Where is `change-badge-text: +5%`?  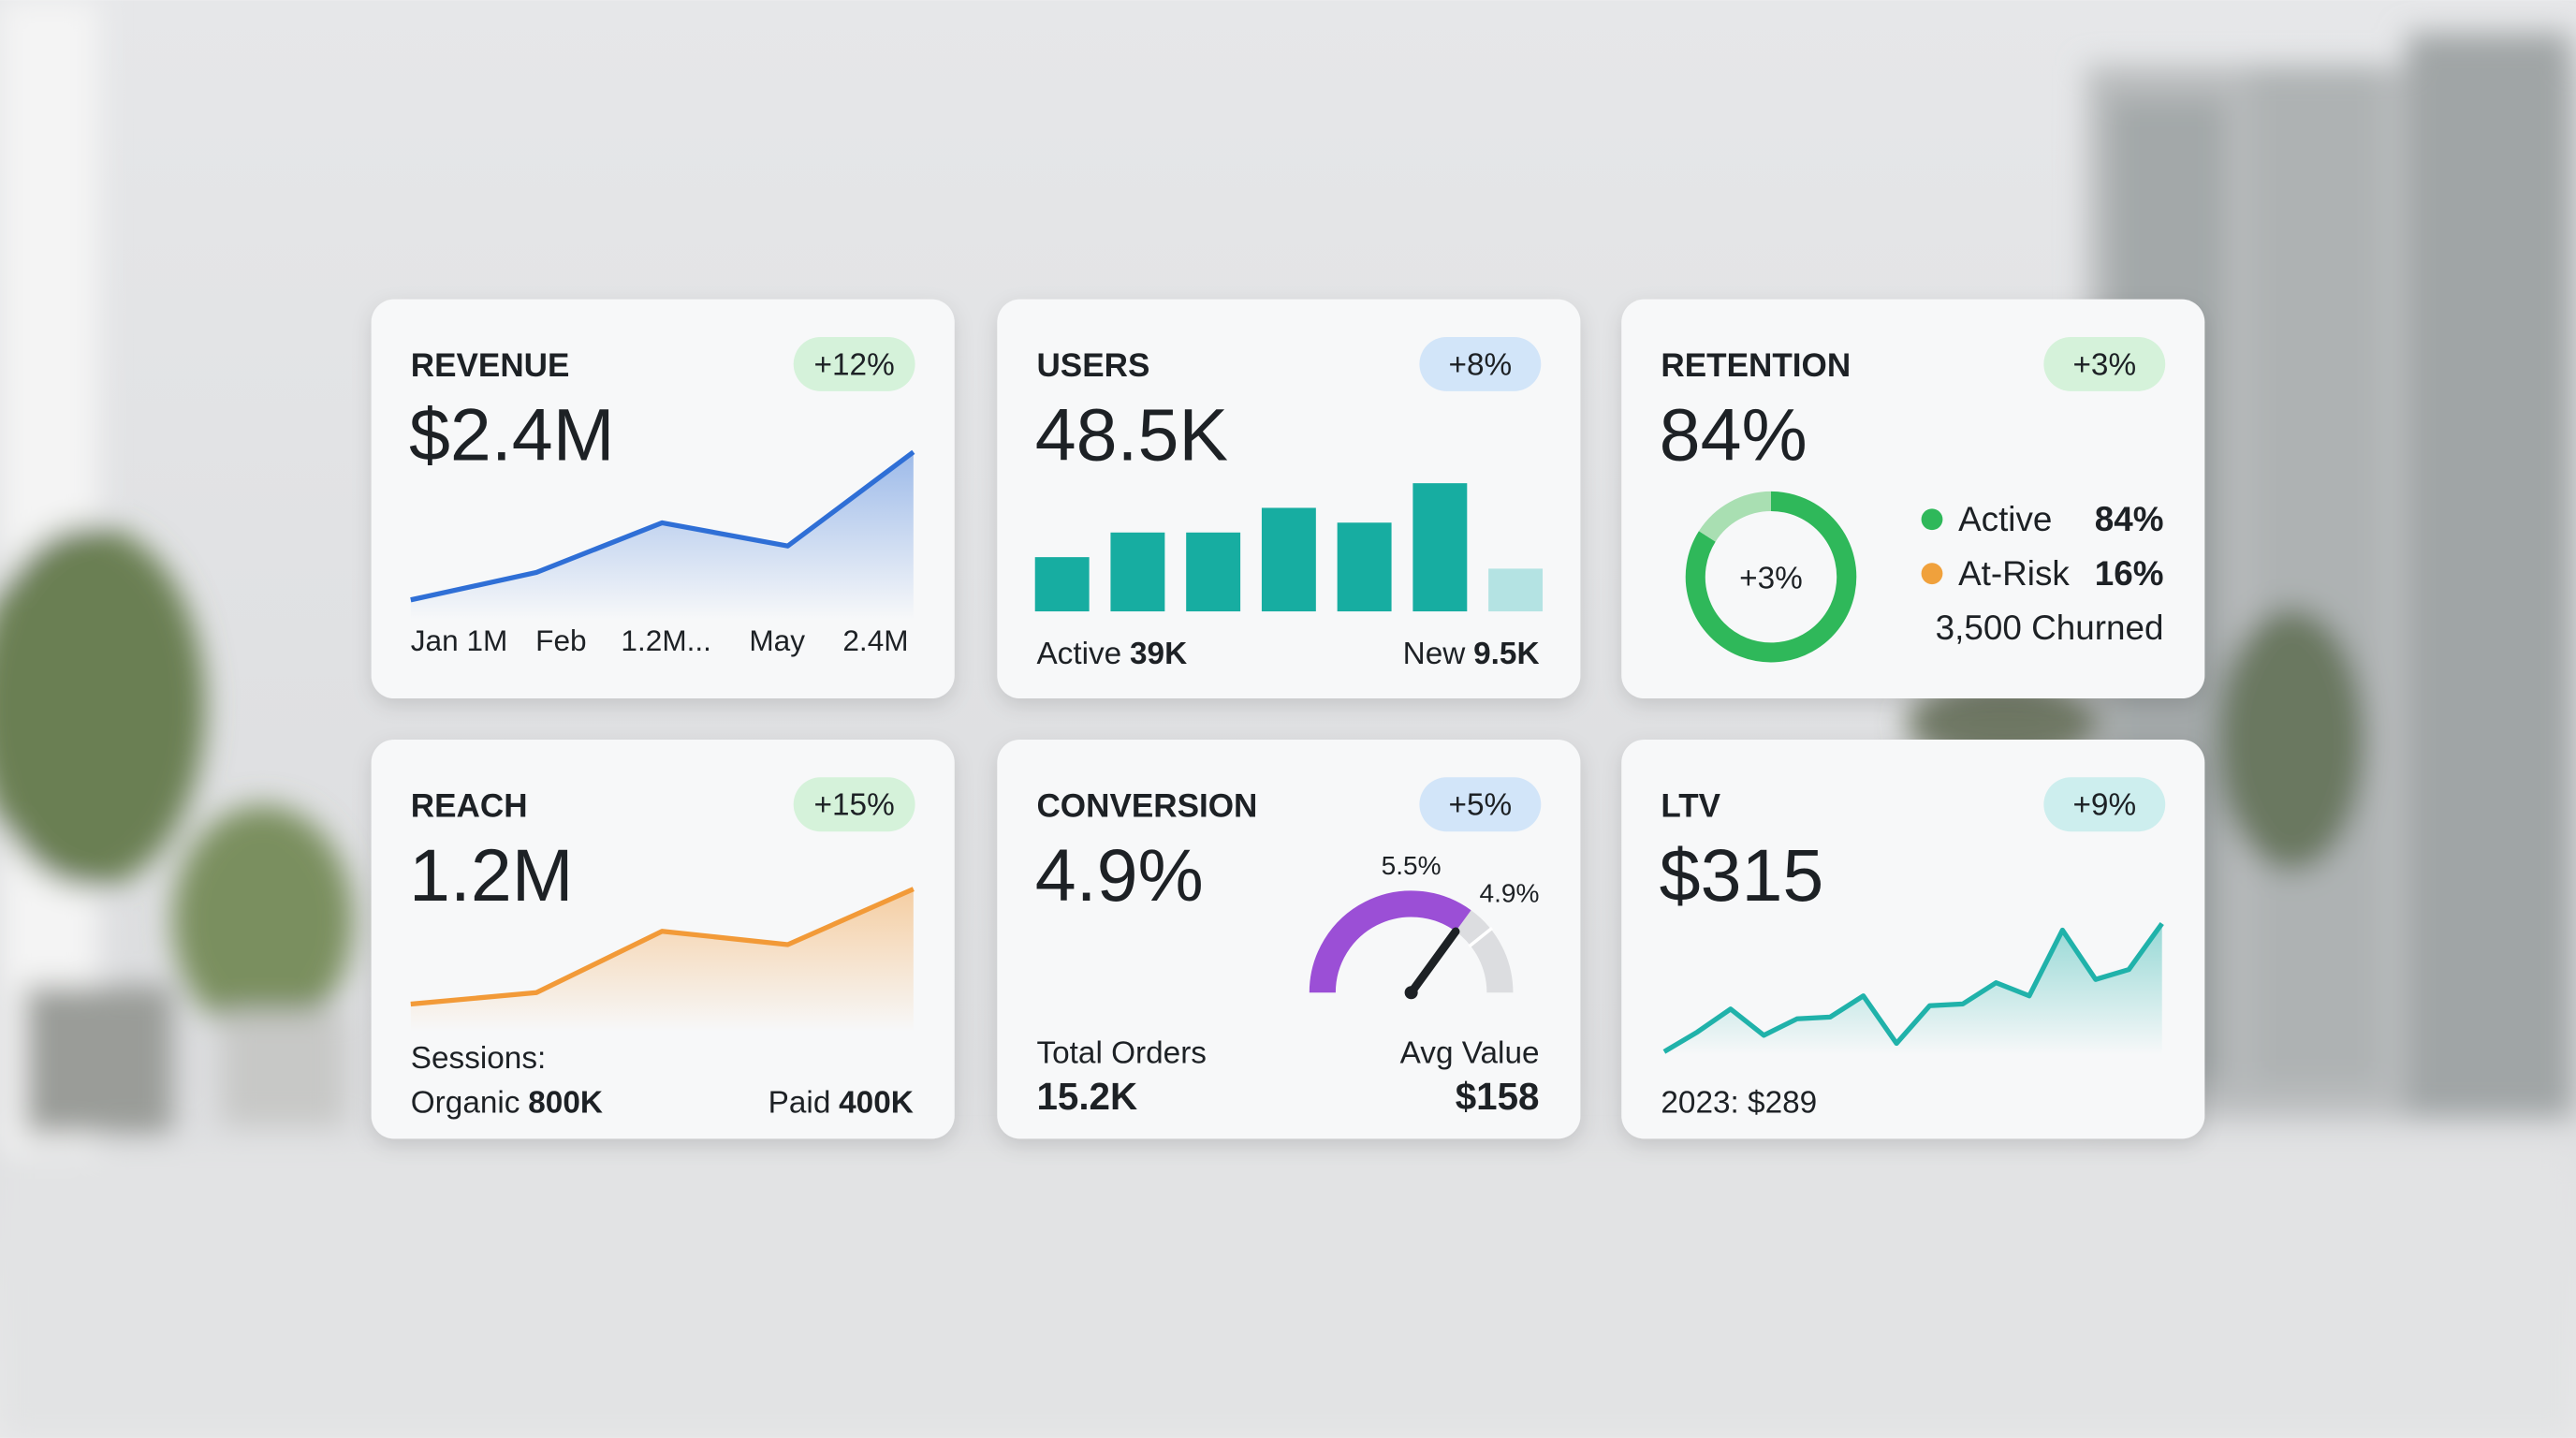 change-badge-text: +5% is located at coordinates (1481, 805).